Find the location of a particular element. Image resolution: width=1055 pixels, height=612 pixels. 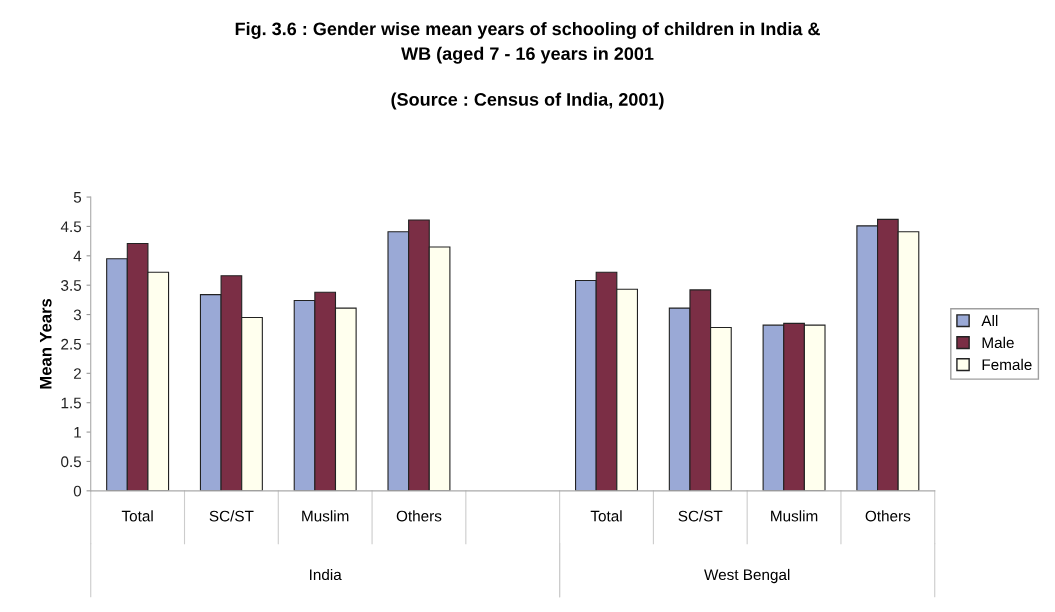

y-tick-label: 4 is located at coordinates (77, 256).